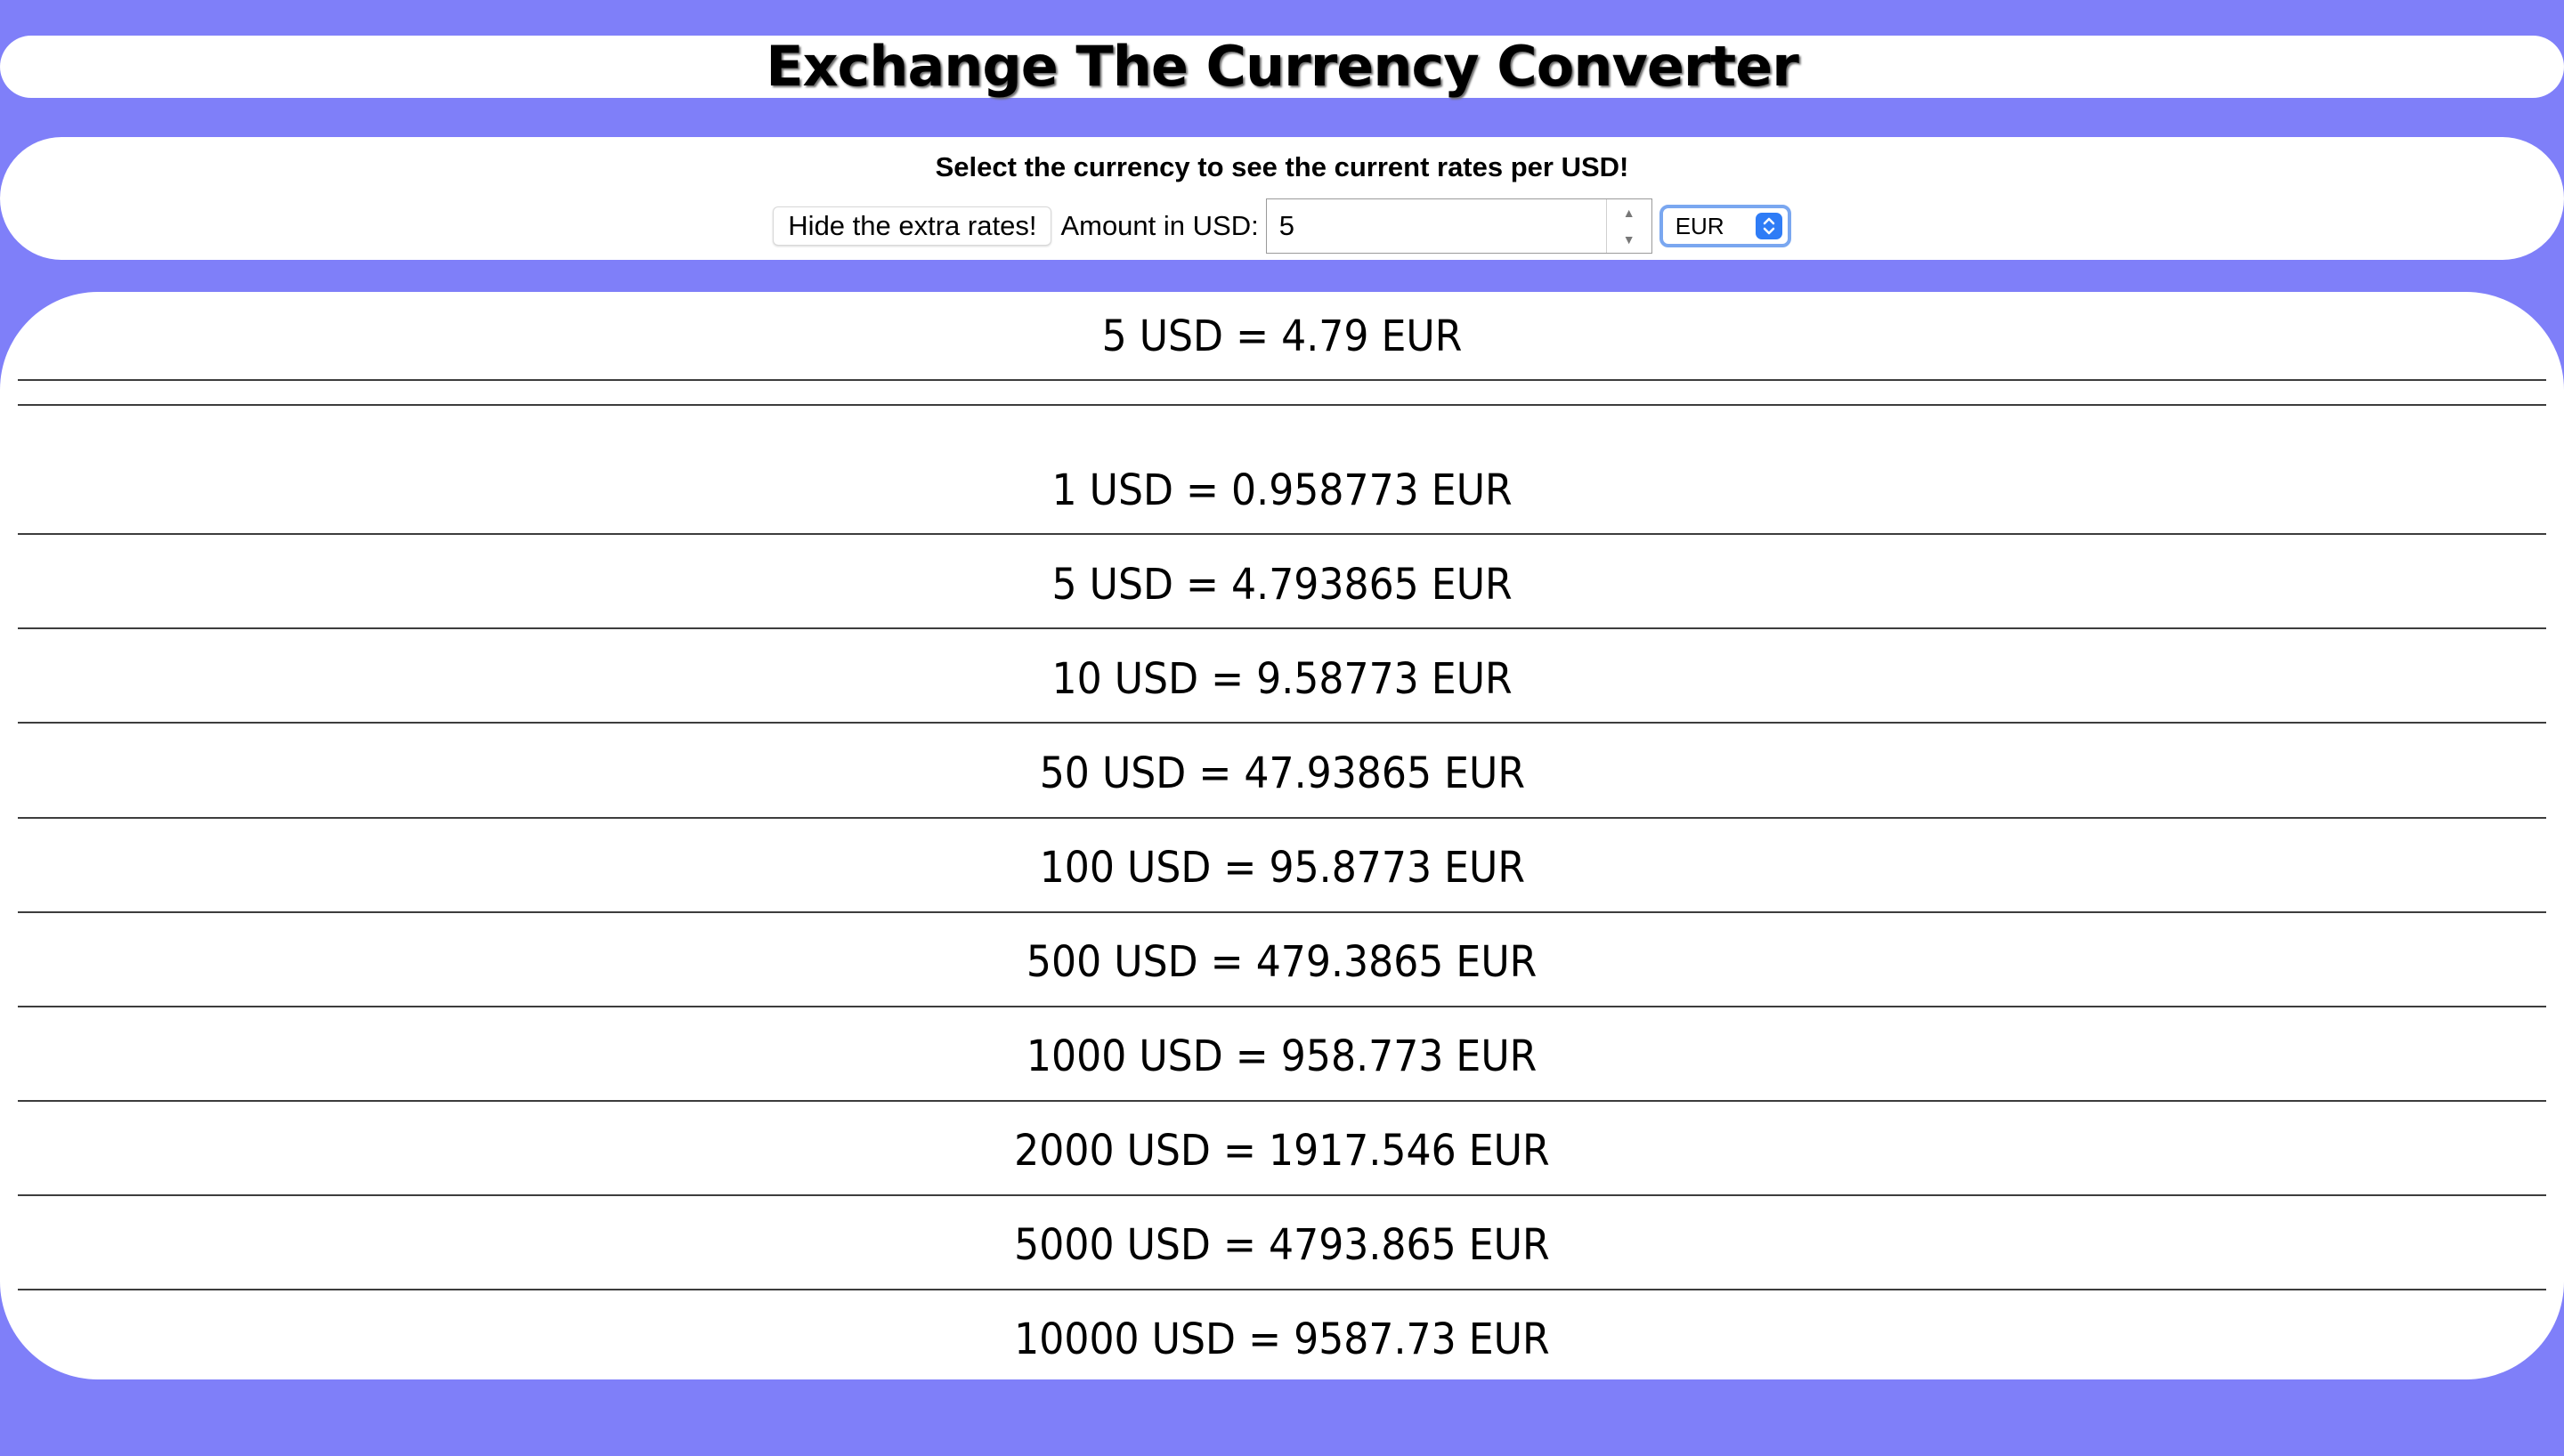 The height and width of the screenshot is (1456, 2564). I want to click on rate-row: 100 USD = 95.8773 EUR, so click(1282, 868).